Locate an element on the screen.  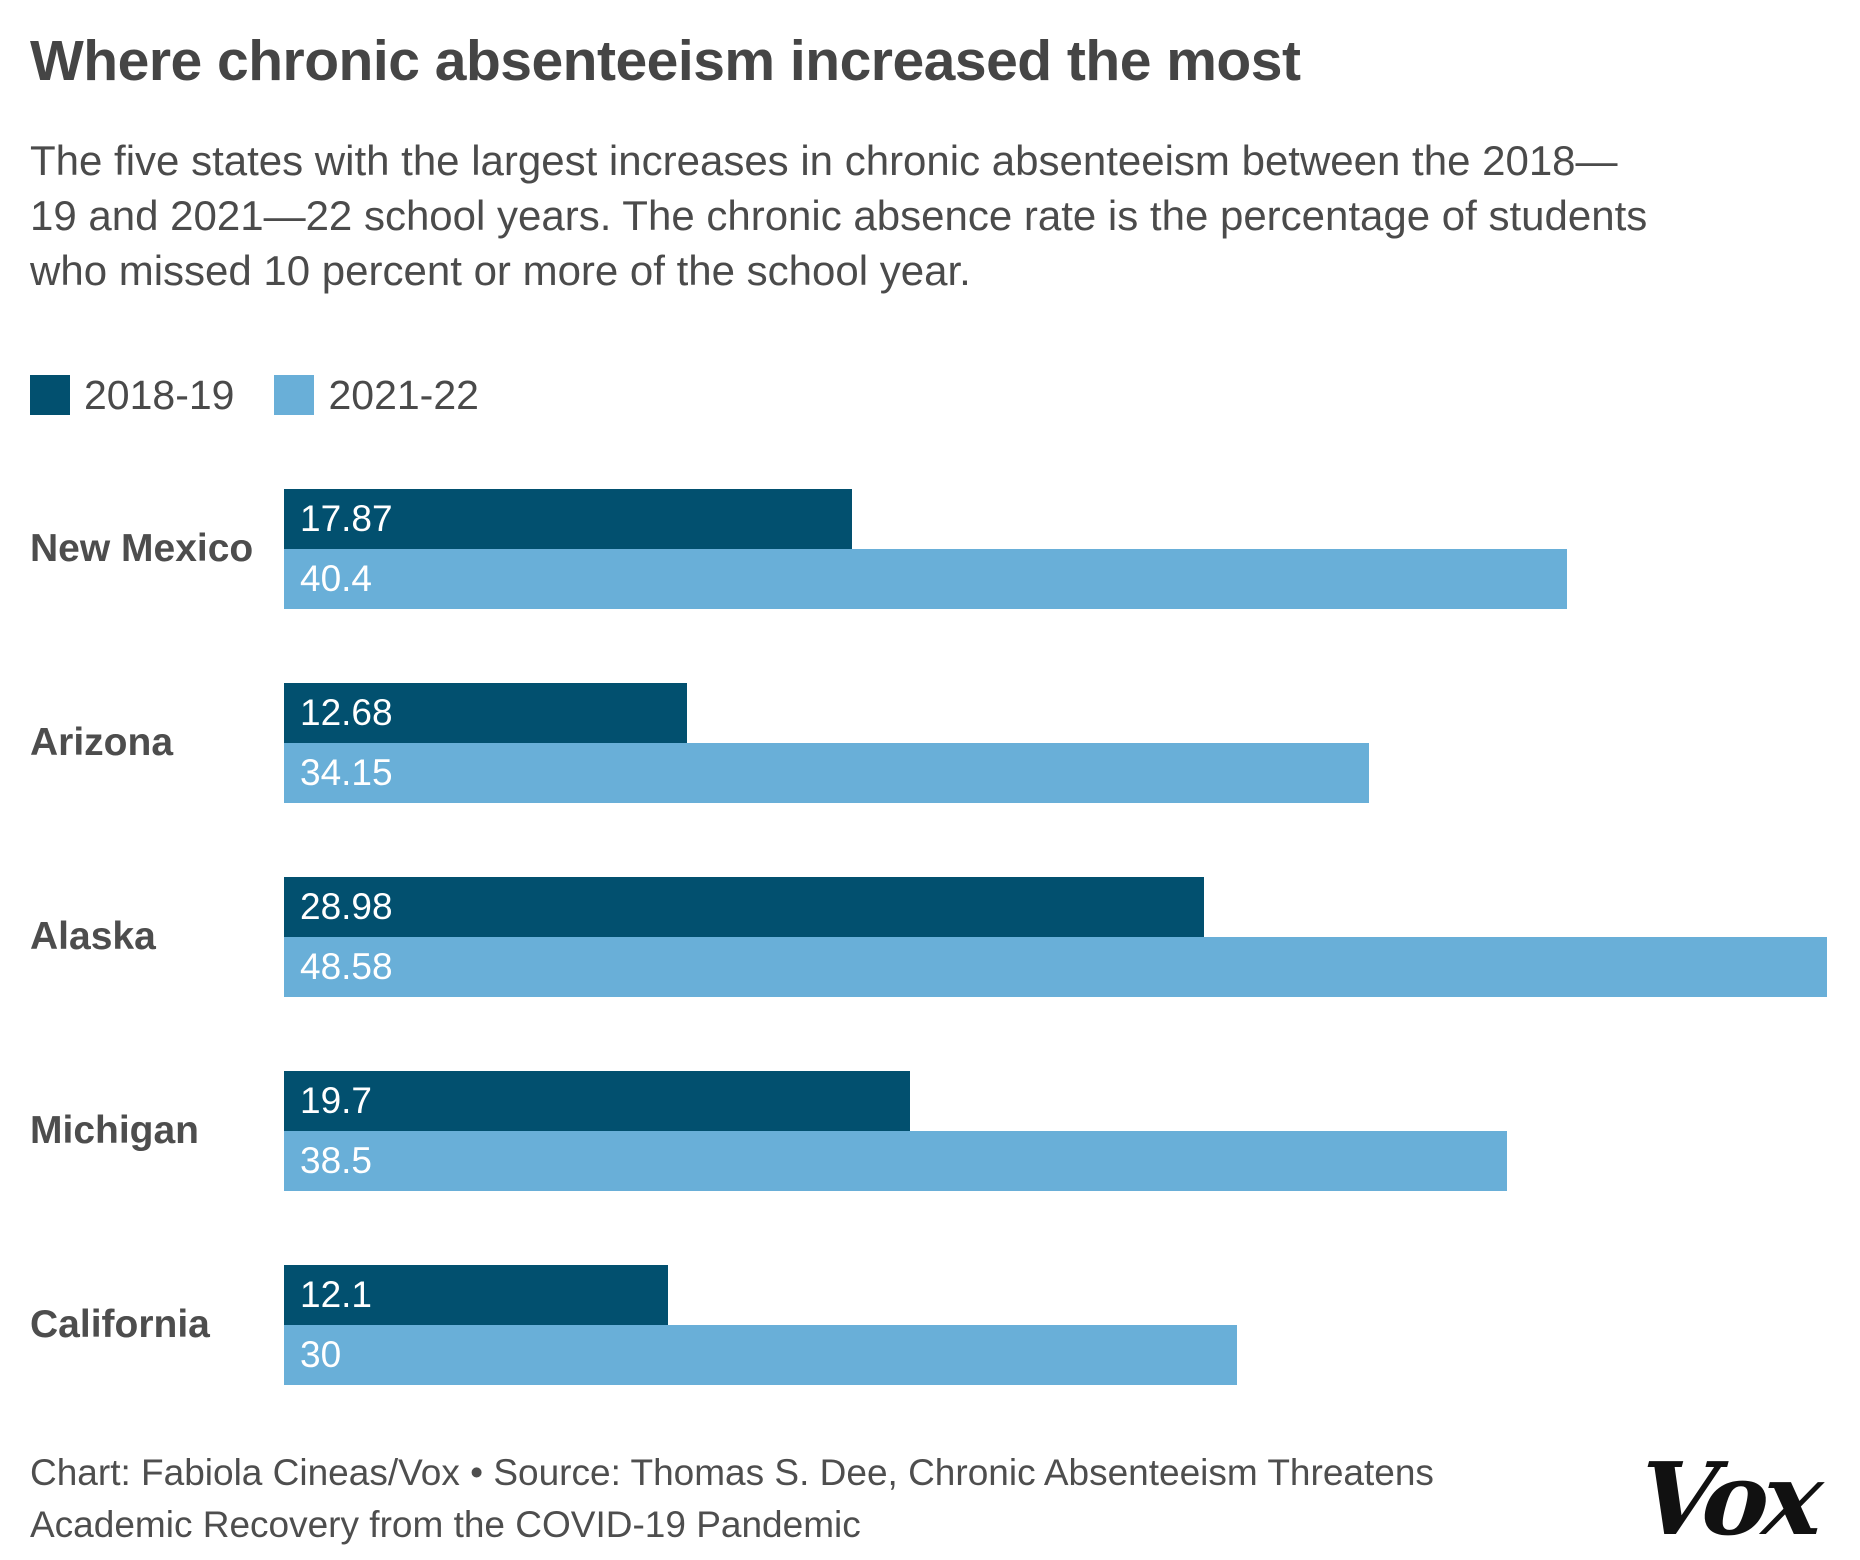
bar-group: 12.1 30 is located at coordinates (1055, 1324).